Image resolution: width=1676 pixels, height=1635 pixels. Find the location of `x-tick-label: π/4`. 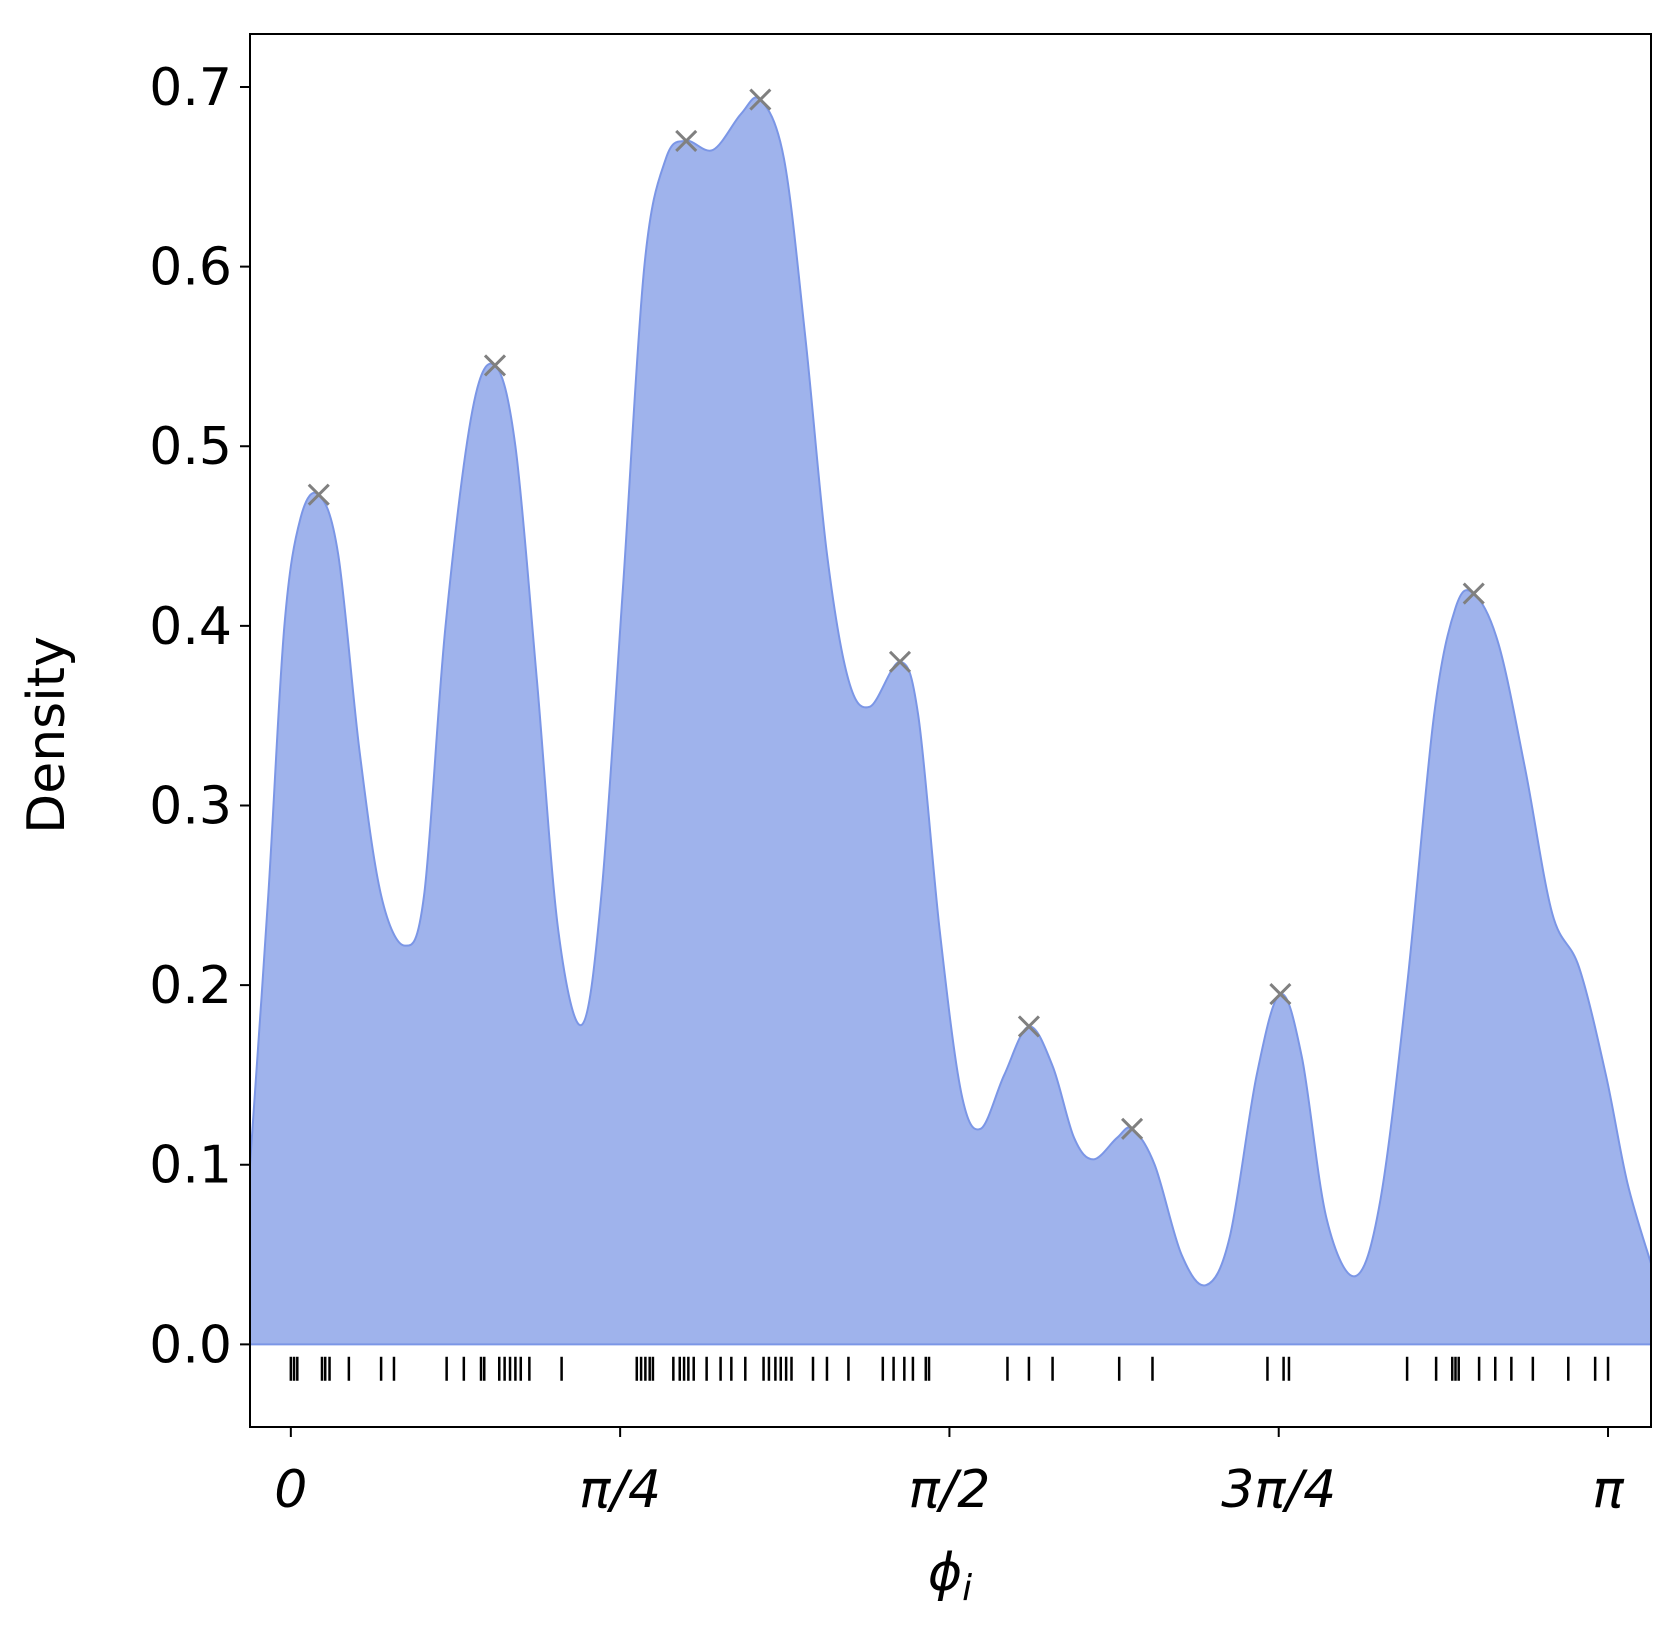

x-tick-label: π/4 is located at coordinates (620, 1490).